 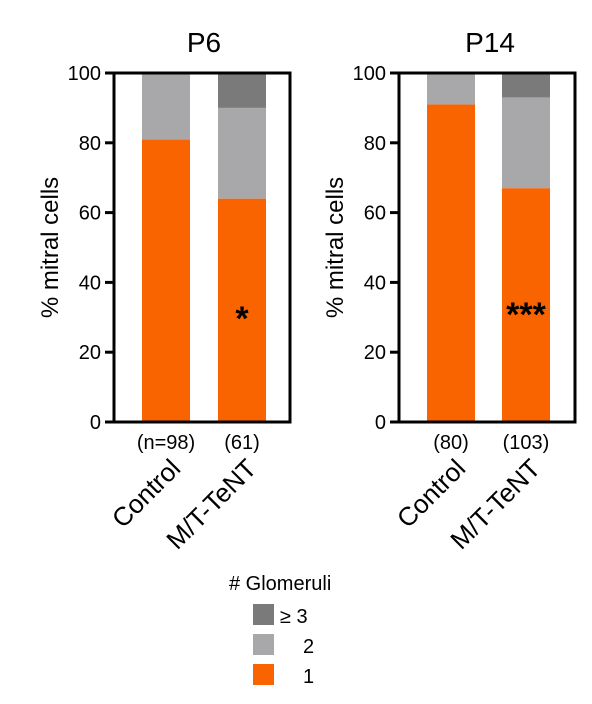 What do you see at coordinates (204, 42) in the screenshot?
I see `panel-title: P6` at bounding box center [204, 42].